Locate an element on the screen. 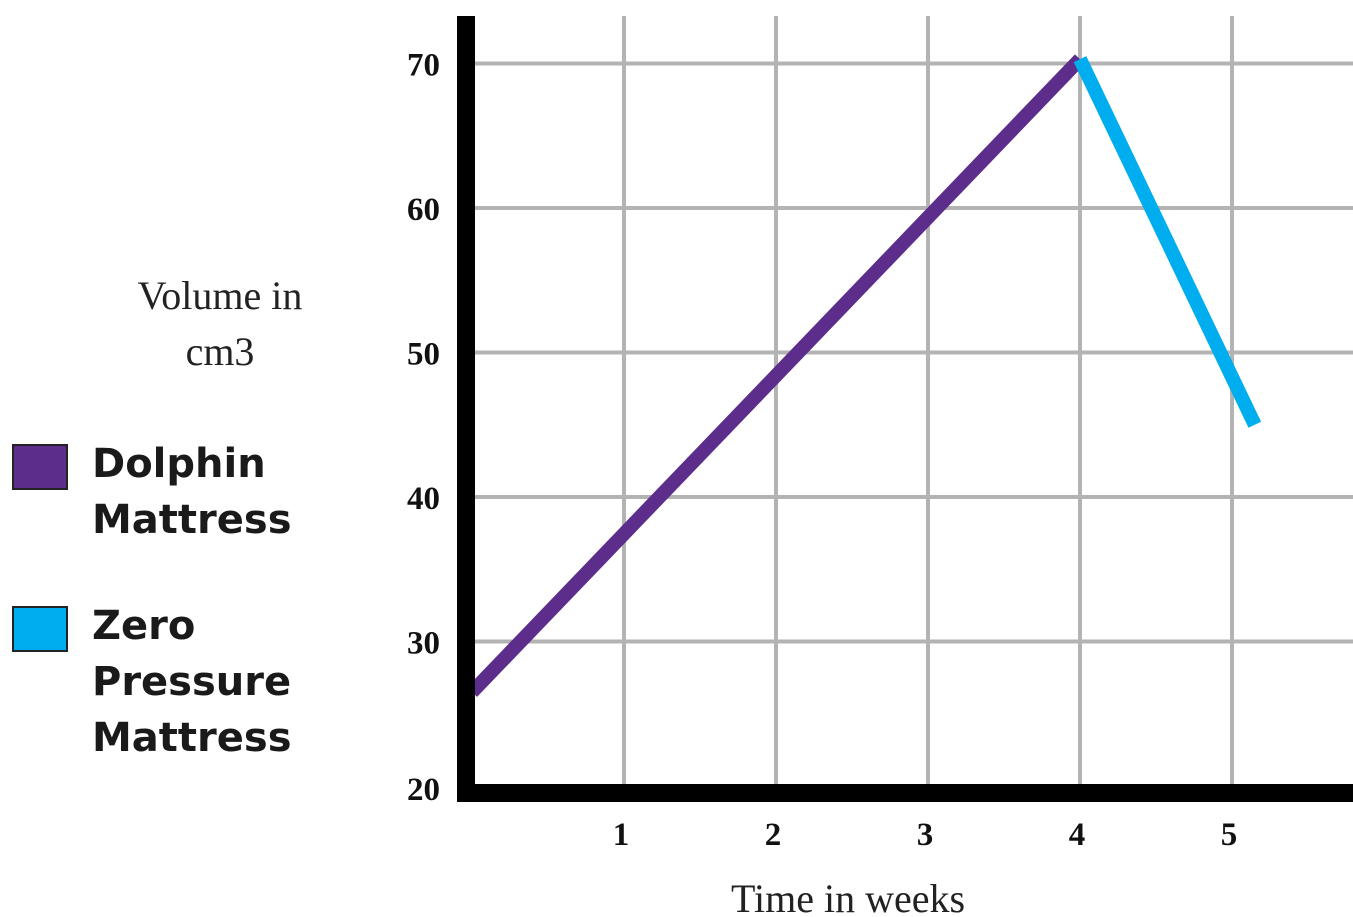 This screenshot has width=1353, height=917. legend-item-zero-pressure: Zero Pressure Mattress is located at coordinates (167, 682).